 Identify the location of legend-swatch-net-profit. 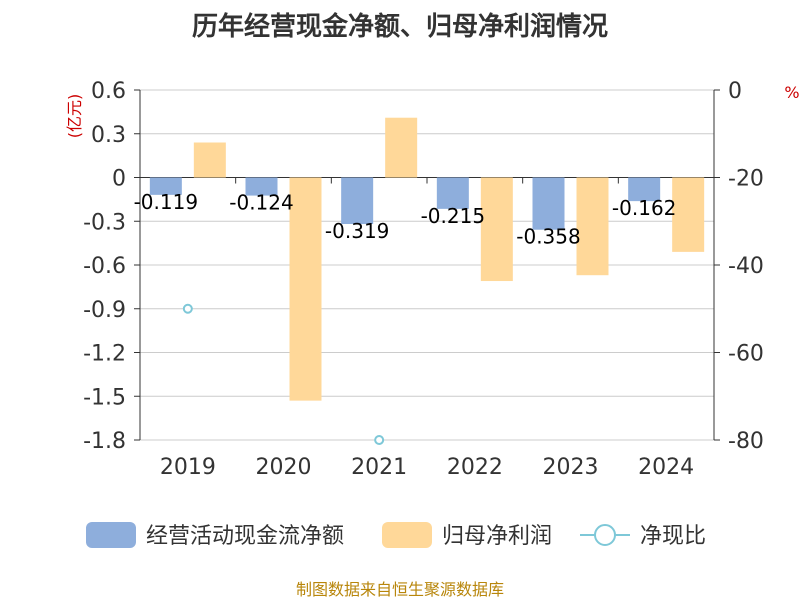
(407, 535).